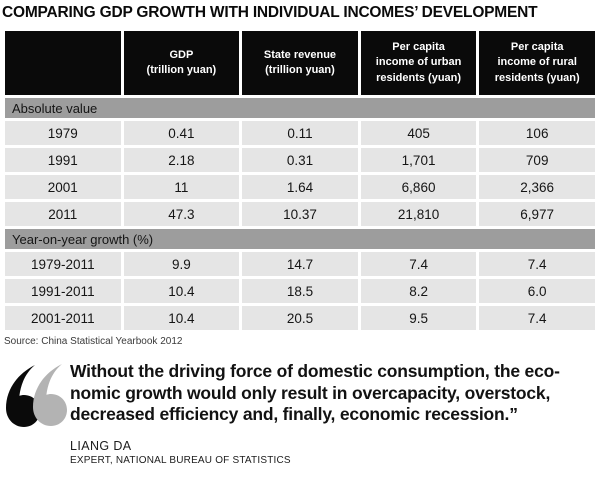 The height and width of the screenshot is (478, 600). I want to click on table-row-1979-2011: 1979-2011 9.9 14.7 7.4 7.4, so click(300, 264).